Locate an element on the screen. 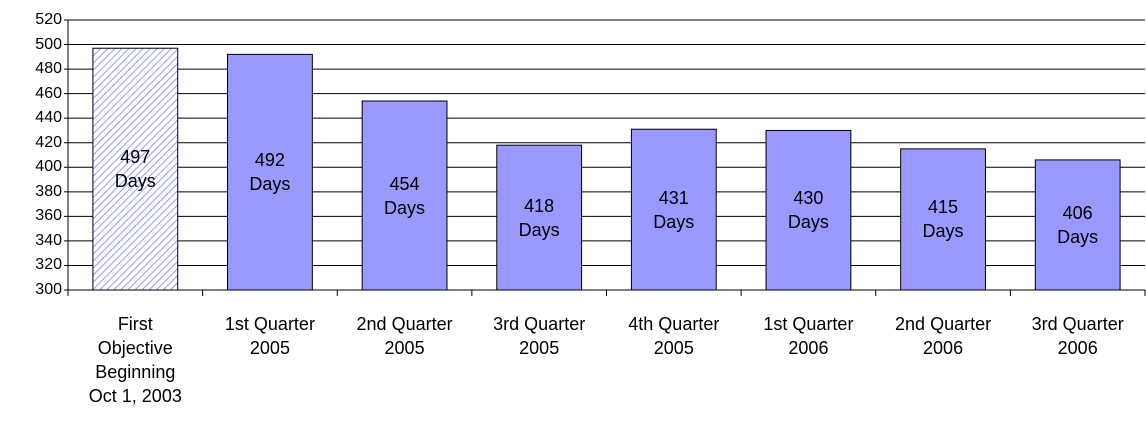 Image resolution: width=1146 pixels, height=432 pixels. value-label: 497 Days is located at coordinates (135, 169).